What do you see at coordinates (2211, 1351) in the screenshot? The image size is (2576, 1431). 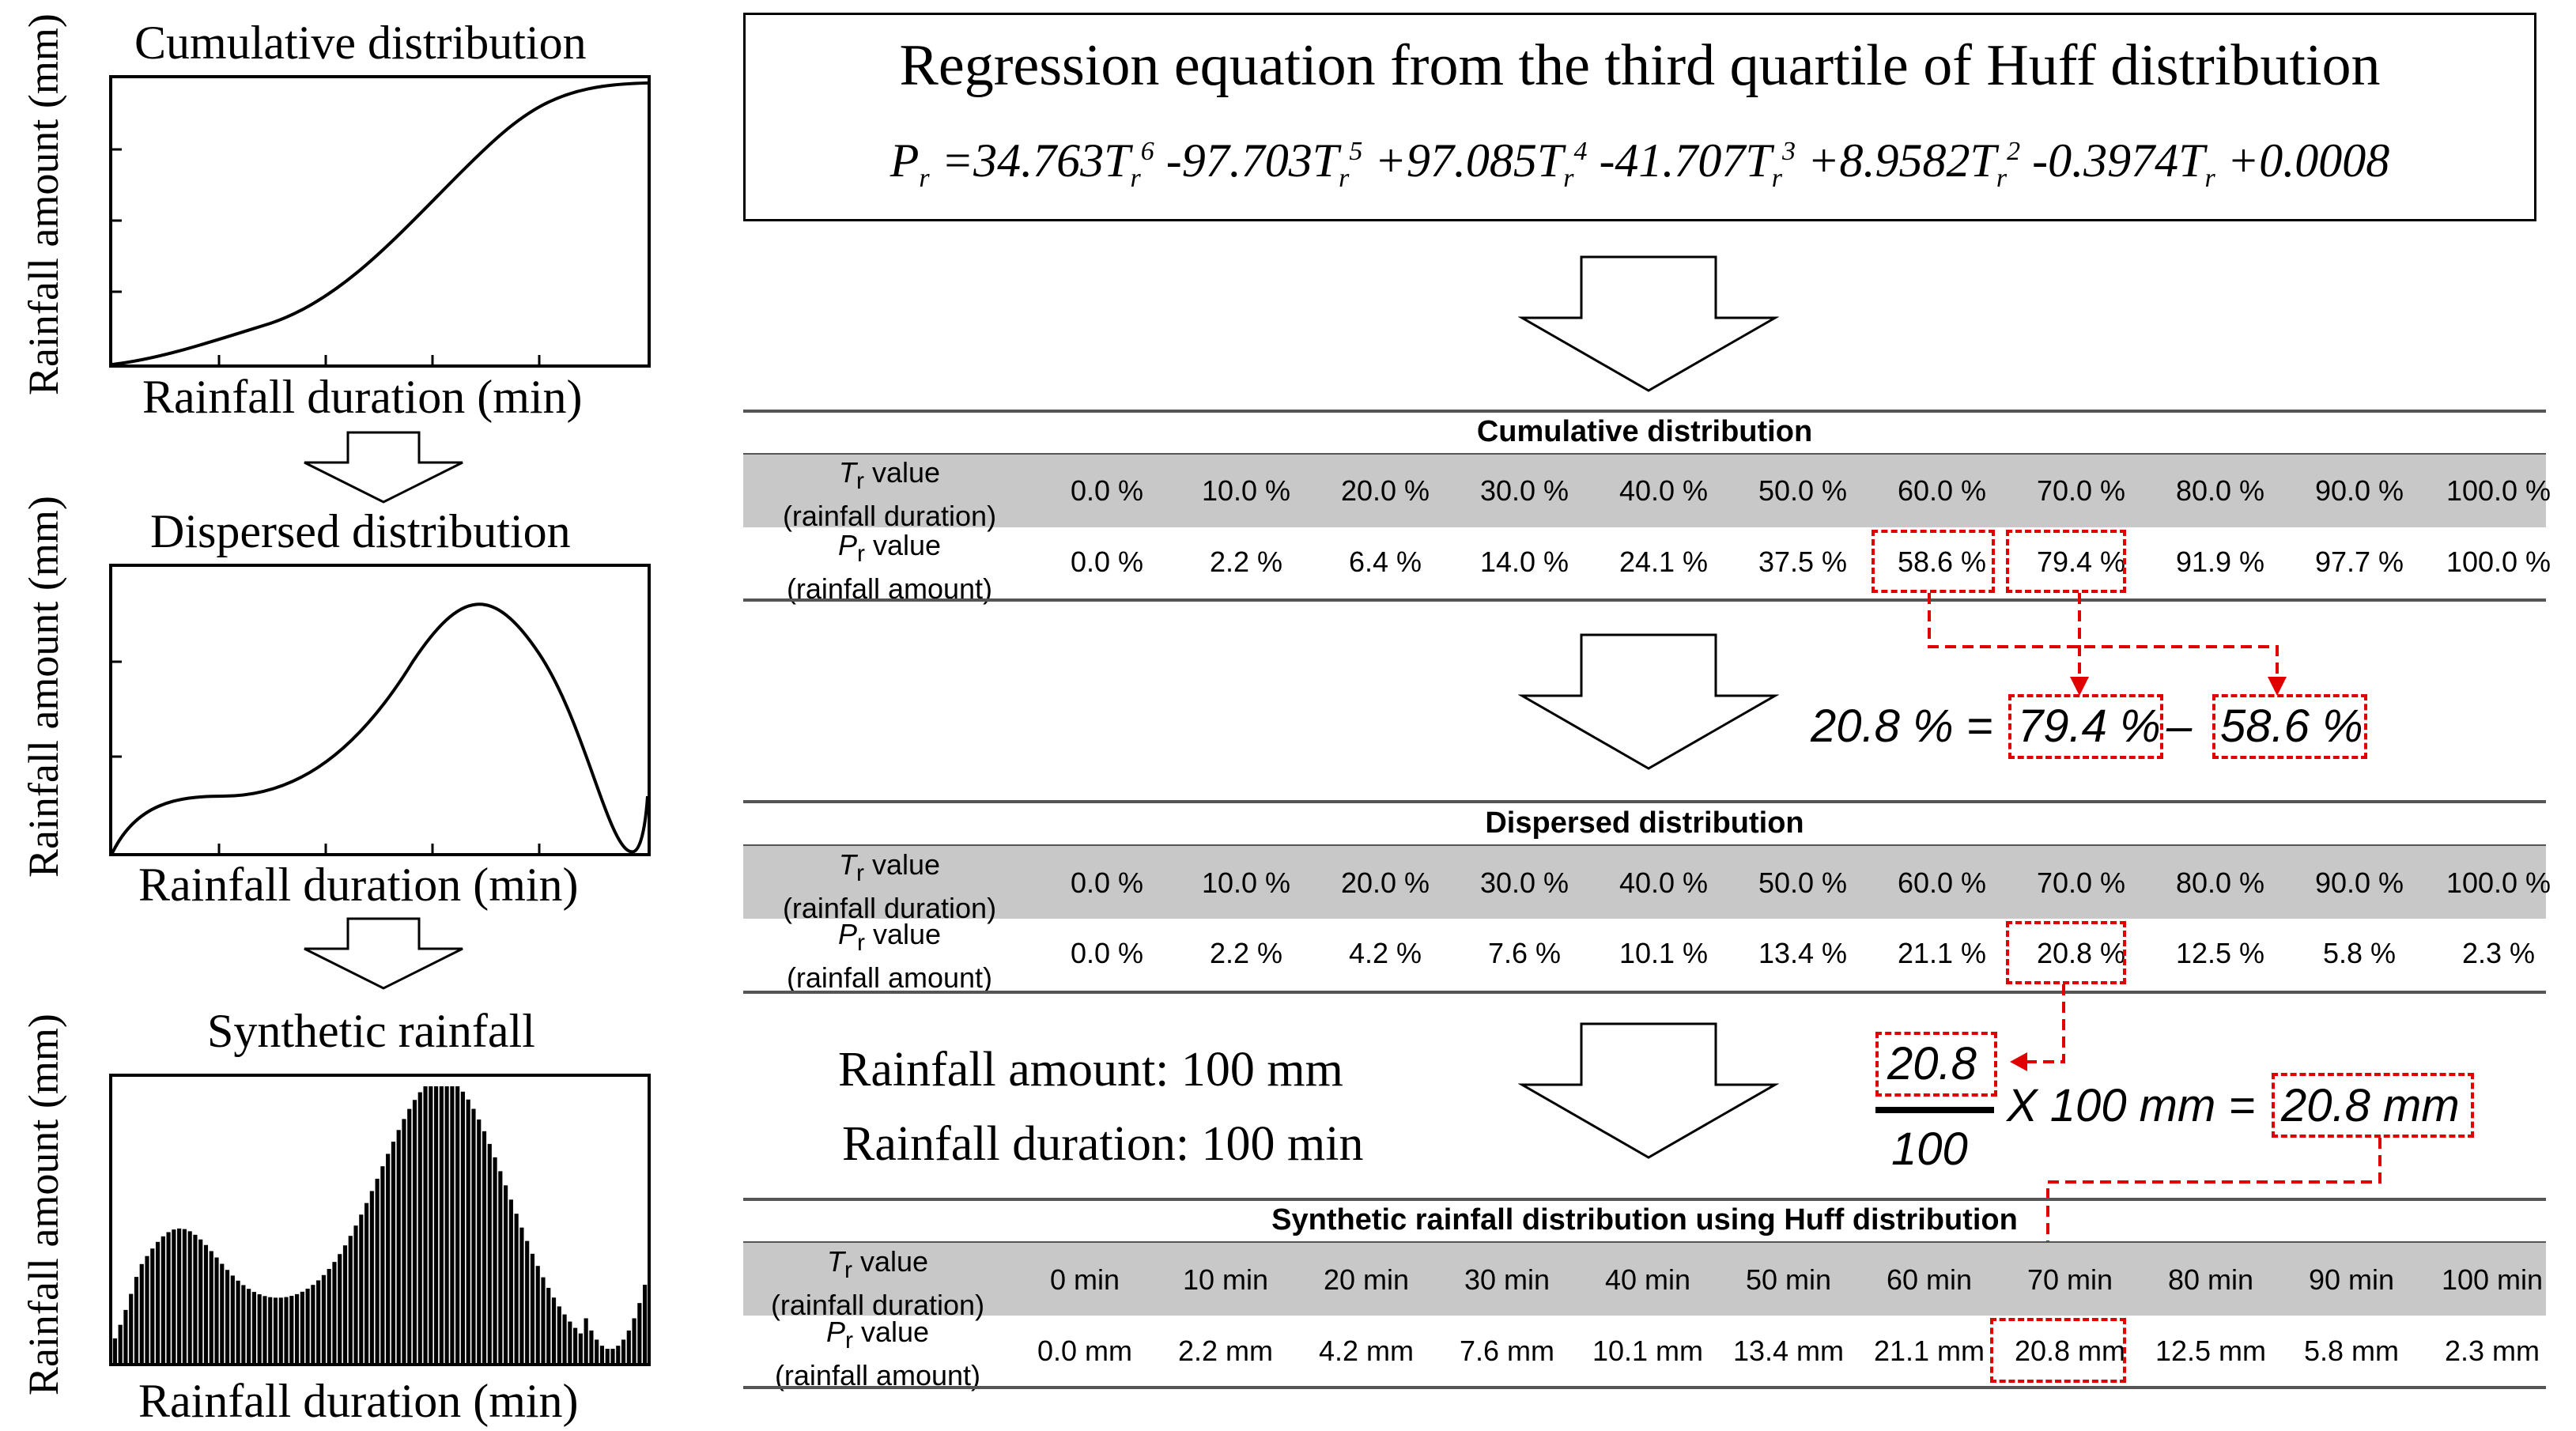 I see `table-cell: 12.5 mm` at bounding box center [2211, 1351].